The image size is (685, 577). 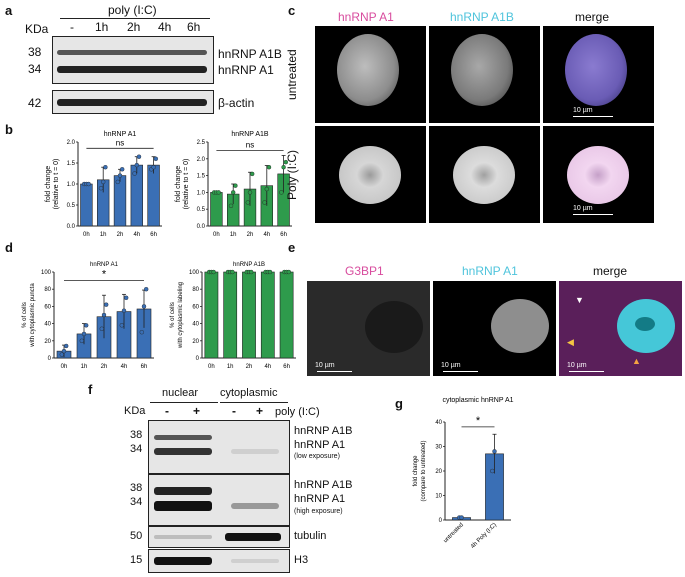 I want to click on y-axis-label: (compare to untreated), so click(x=424, y=470).